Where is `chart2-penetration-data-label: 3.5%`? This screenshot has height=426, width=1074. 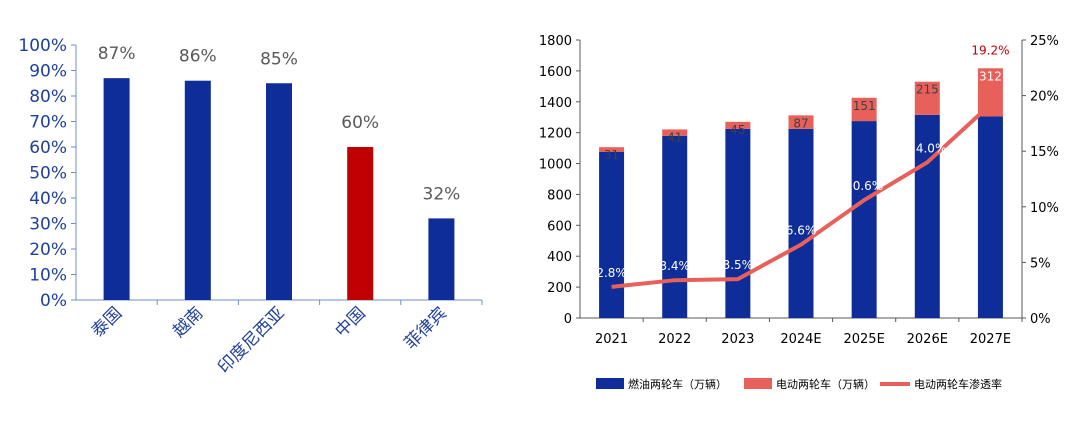
chart2-penetration-data-label: 3.5% is located at coordinates (738, 265).